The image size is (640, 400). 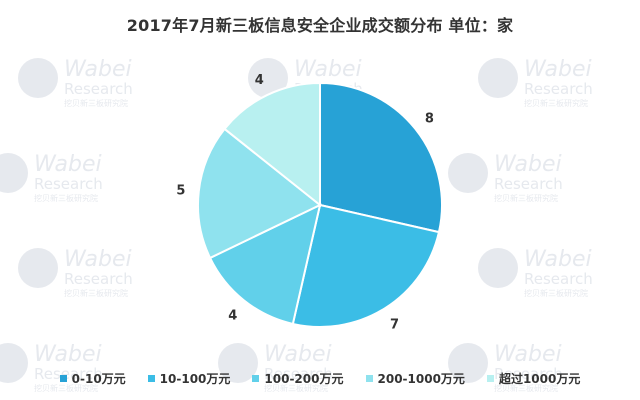 I want to click on legend-item-2: 100-200万元, so click(x=298, y=378).